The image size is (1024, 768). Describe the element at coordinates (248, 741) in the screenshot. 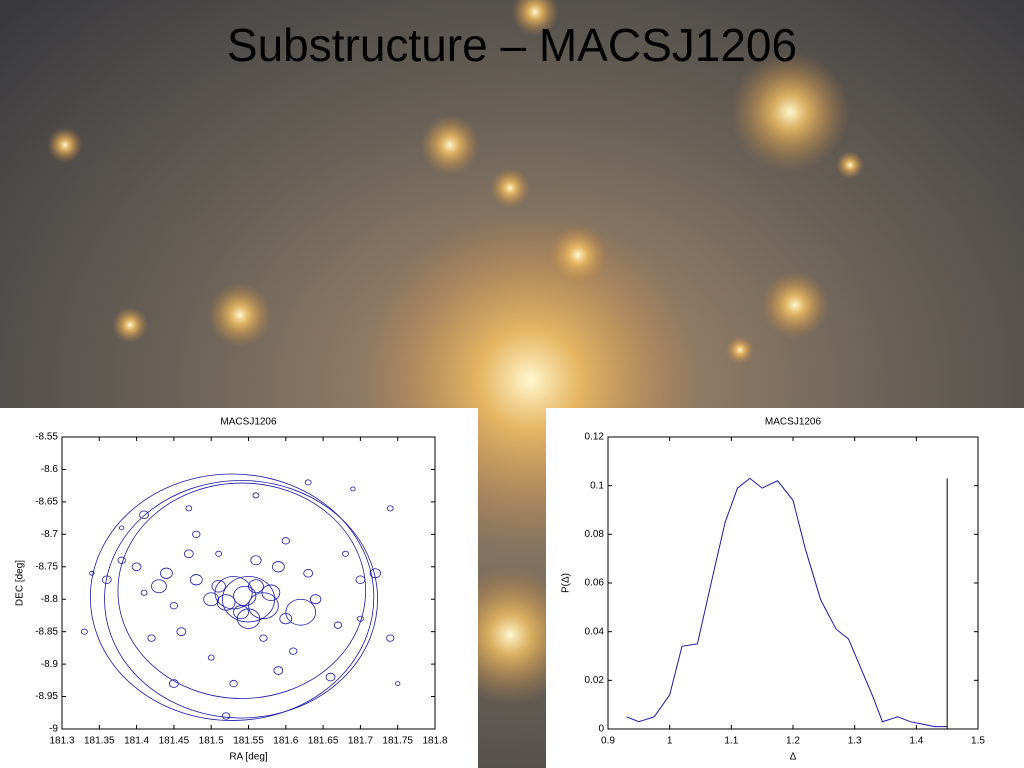

I see `x-tick-label: 181.55` at that location.